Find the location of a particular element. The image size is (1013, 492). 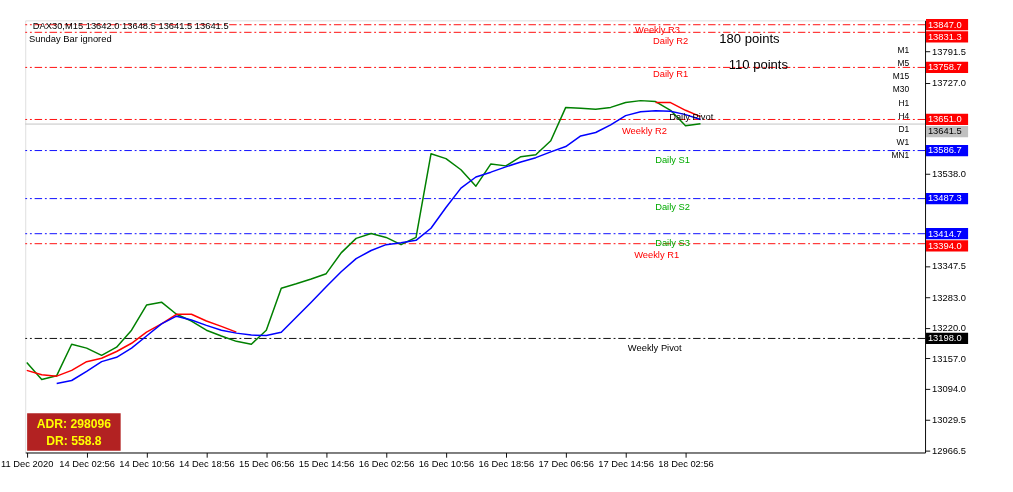

annotation: Weekly R2 is located at coordinates (644, 130).